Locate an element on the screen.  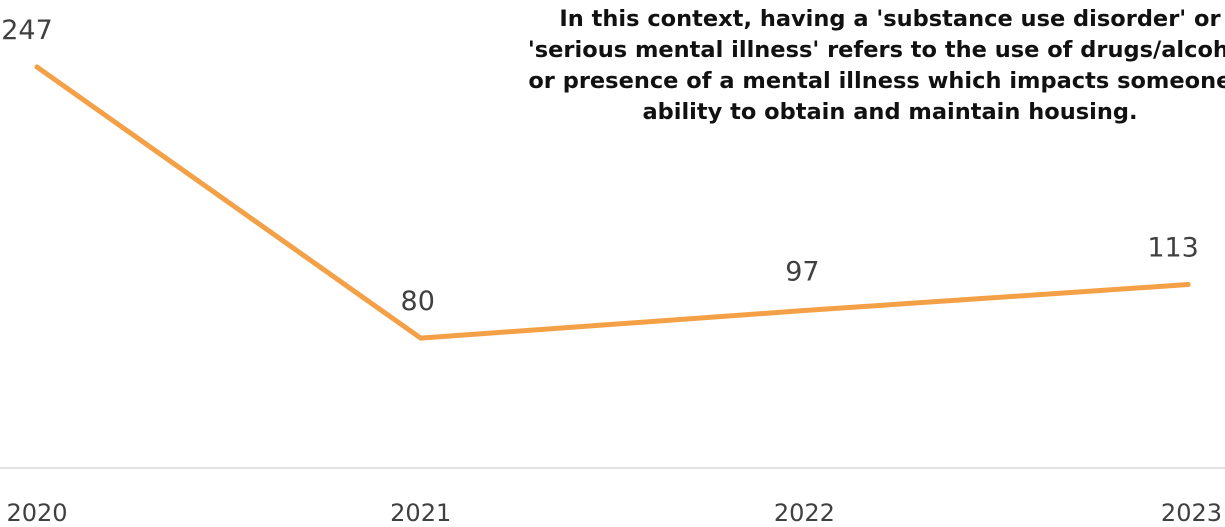
x-axis-tick-labels: 2020 2021 2022 2023 is located at coordinates (614, 513).